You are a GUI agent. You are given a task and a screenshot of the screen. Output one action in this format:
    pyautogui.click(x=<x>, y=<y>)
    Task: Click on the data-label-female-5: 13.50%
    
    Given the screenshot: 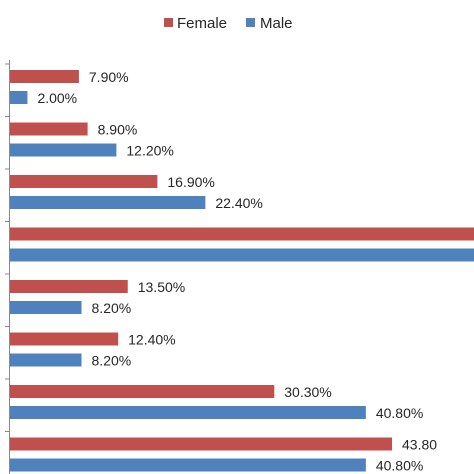 What is the action you would take?
    pyautogui.click(x=161, y=287)
    